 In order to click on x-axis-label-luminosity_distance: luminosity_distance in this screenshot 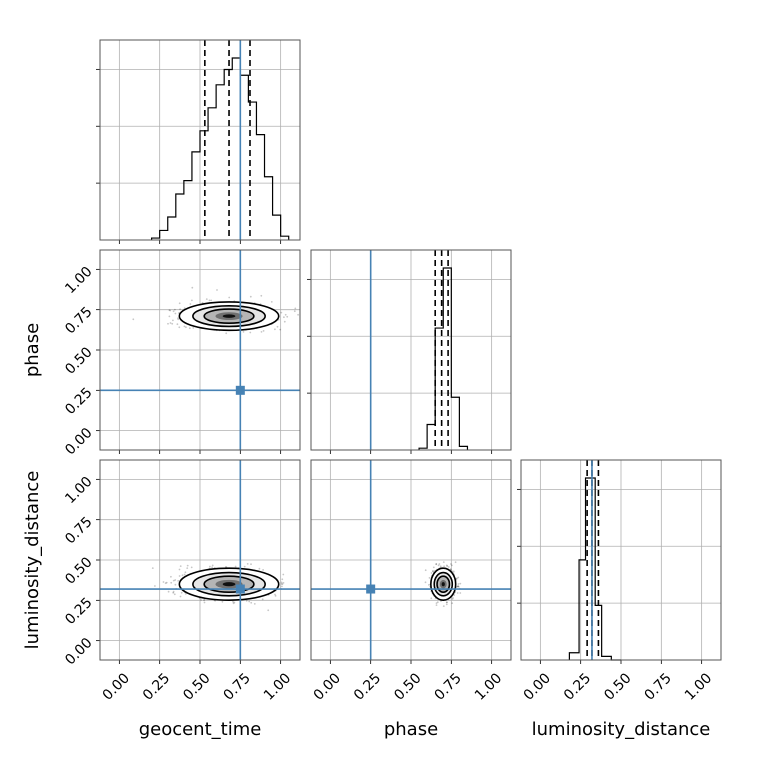, I will do `click(621, 729)`.